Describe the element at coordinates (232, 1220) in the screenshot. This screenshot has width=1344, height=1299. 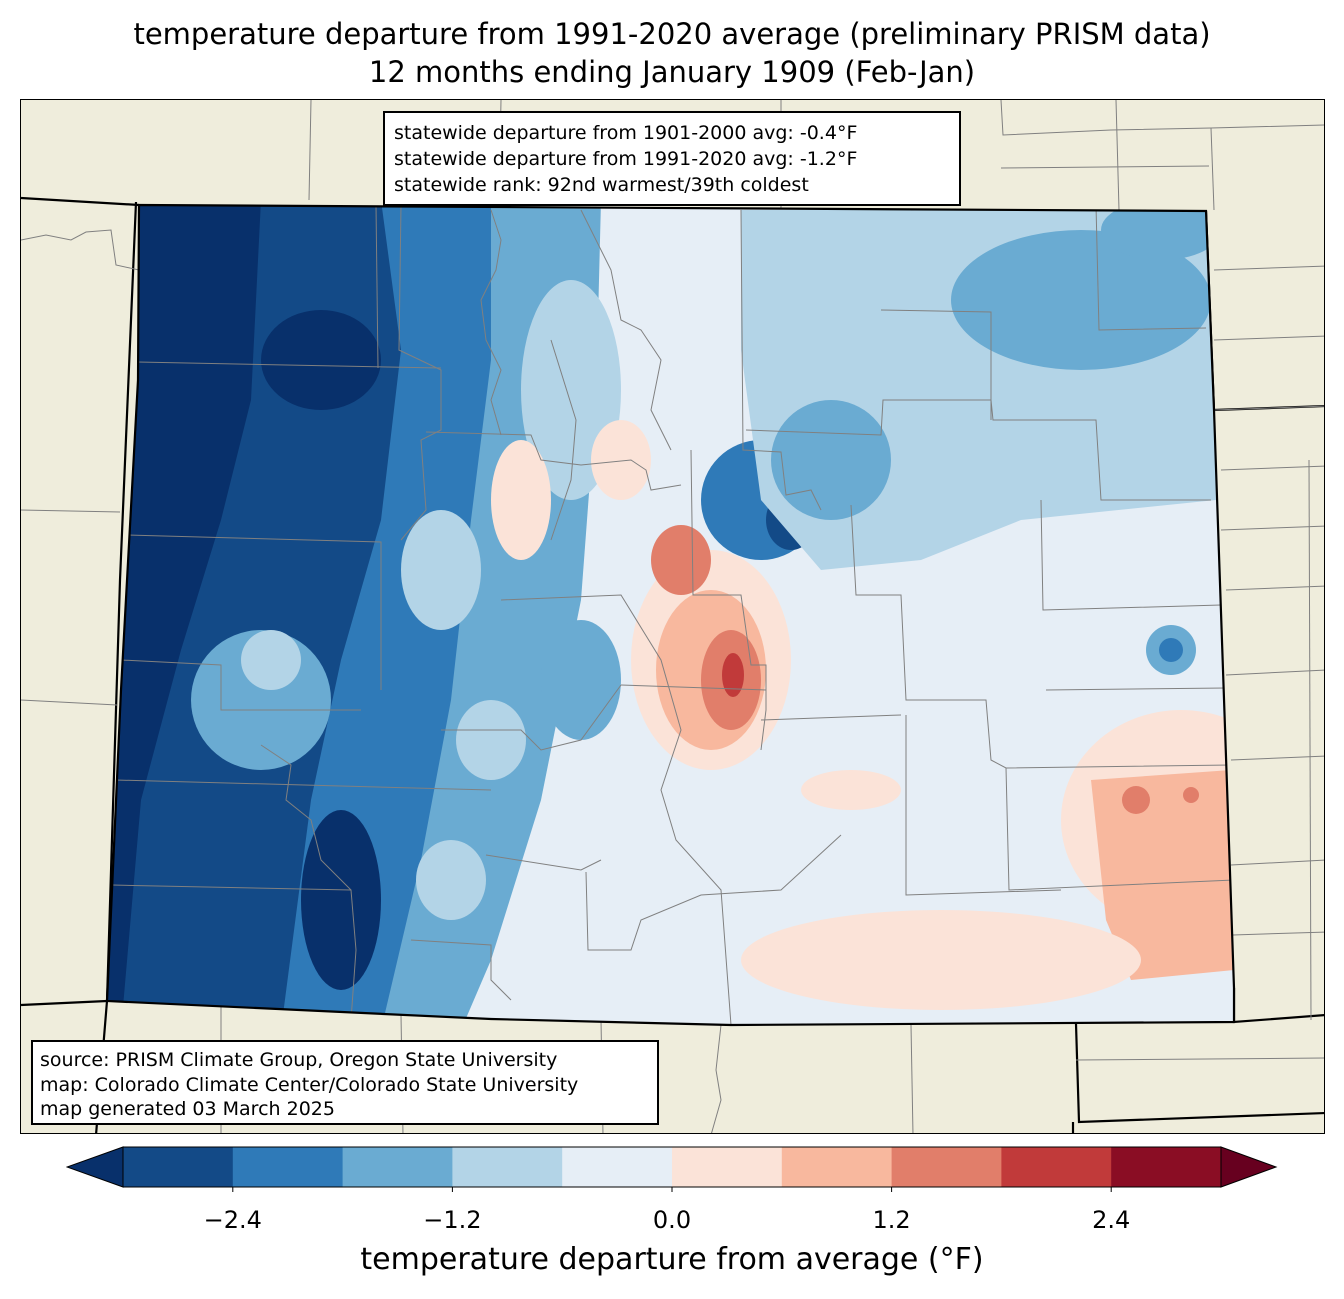
I see `colorbar-tick-label: −2.4` at that location.